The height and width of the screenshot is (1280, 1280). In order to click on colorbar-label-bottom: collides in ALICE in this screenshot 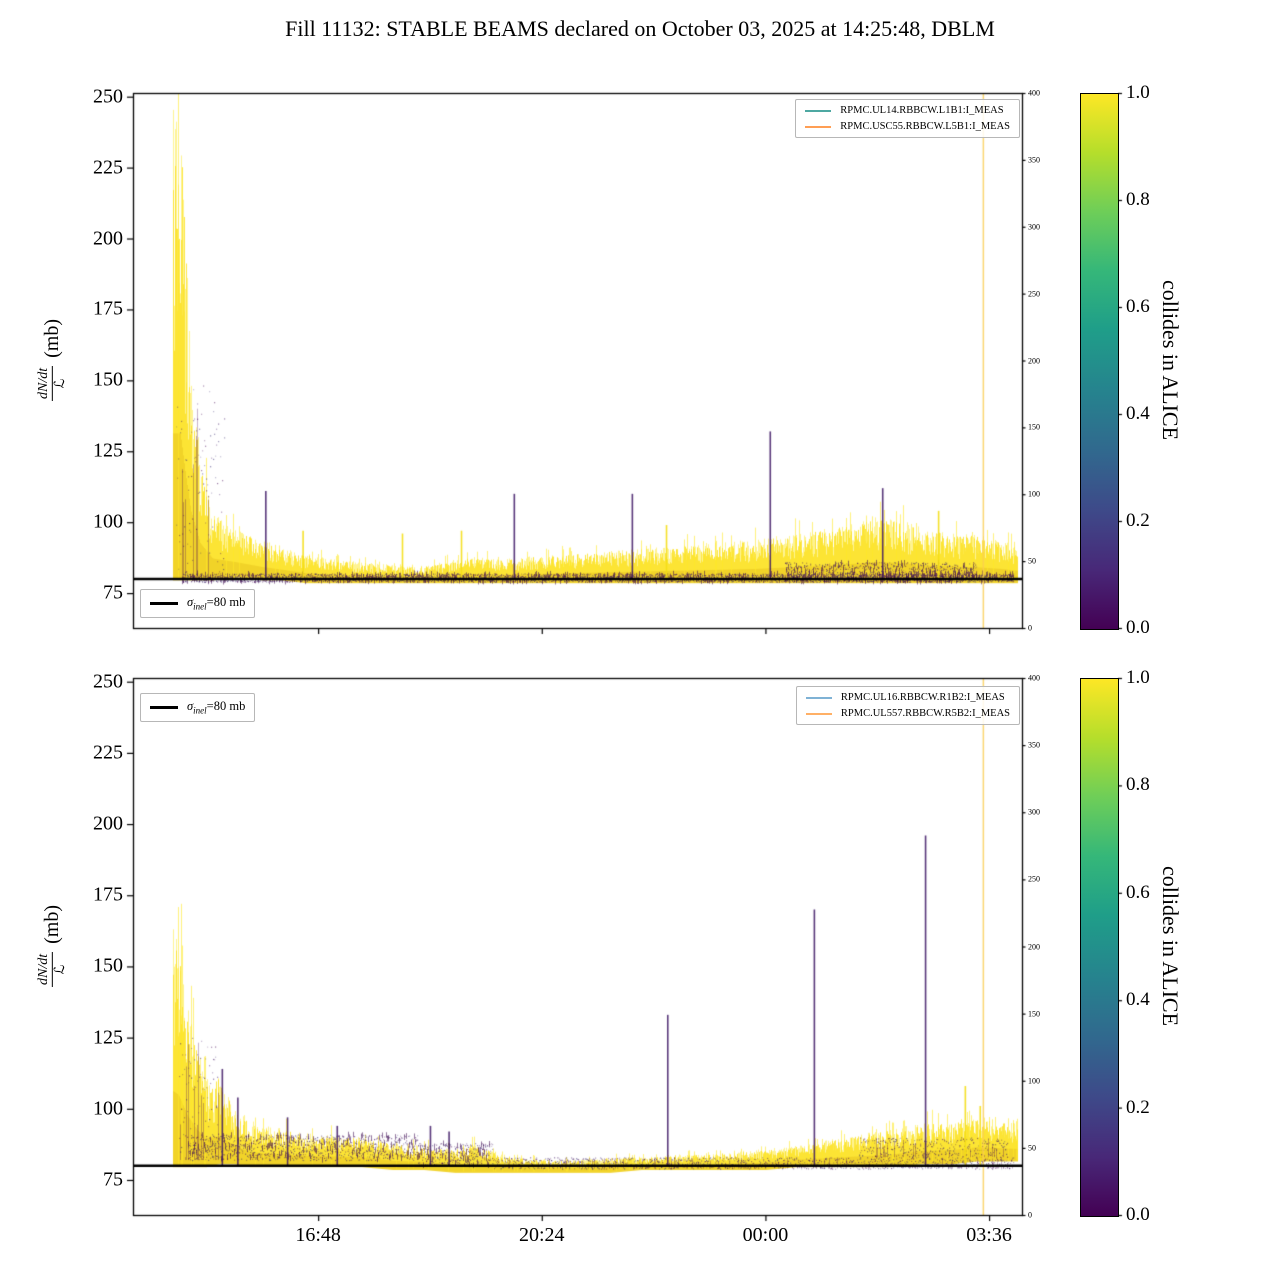, I will do `click(1170, 946)`.